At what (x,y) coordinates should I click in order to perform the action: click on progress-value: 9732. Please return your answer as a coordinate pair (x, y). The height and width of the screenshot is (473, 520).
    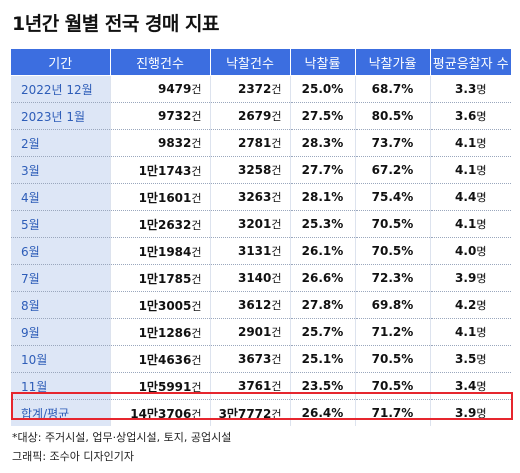
    Looking at the image, I should click on (174, 116).